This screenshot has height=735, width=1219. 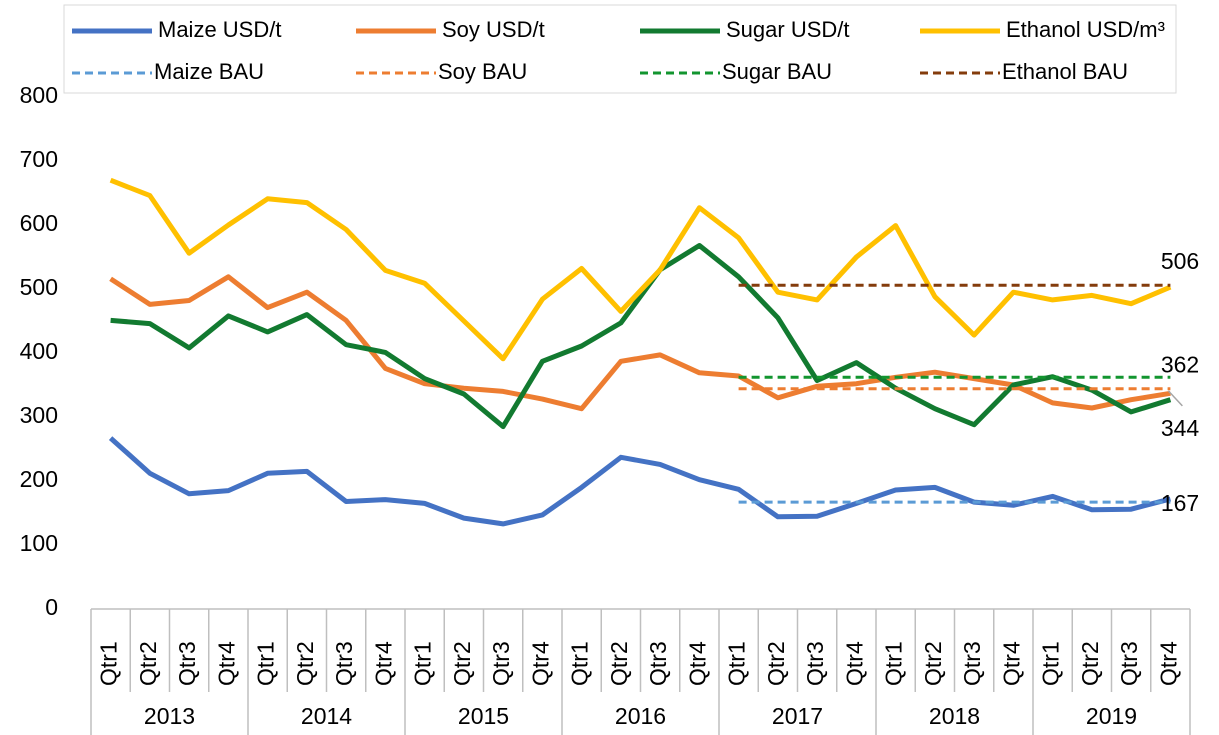 What do you see at coordinates (1180, 261) in the screenshot?
I see `data-label: 506` at bounding box center [1180, 261].